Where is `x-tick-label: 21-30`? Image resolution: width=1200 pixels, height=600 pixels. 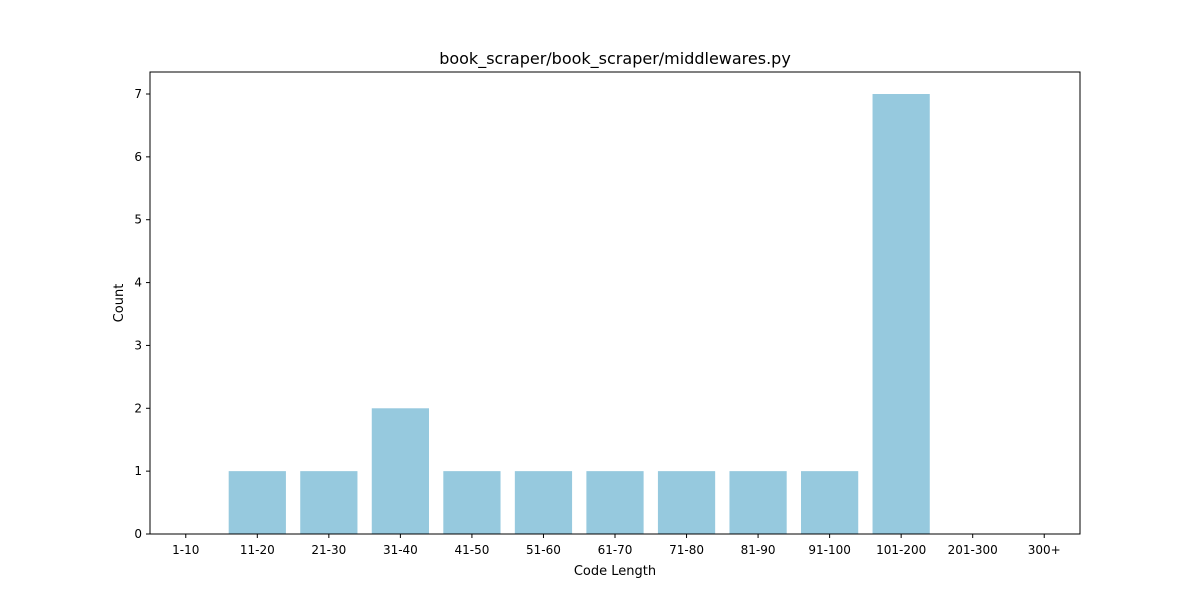 x-tick-label: 21-30 is located at coordinates (328, 550).